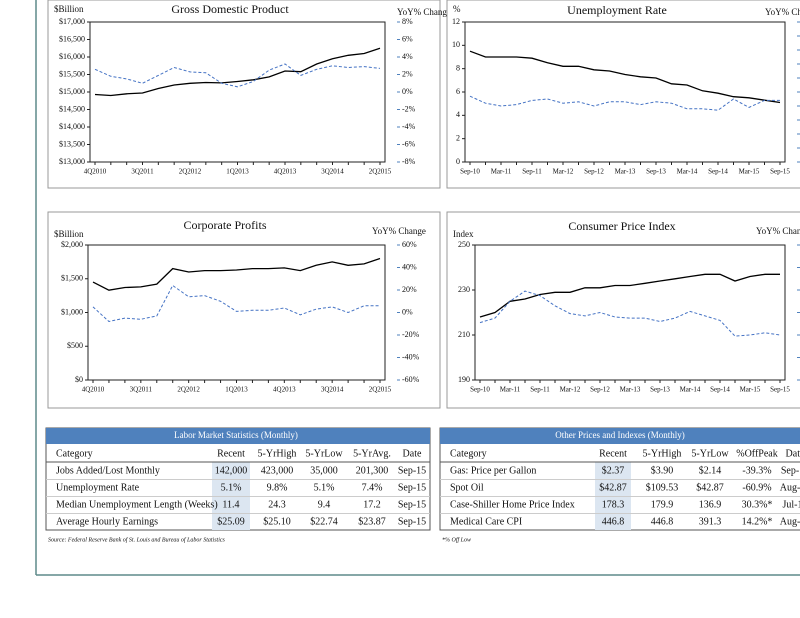 This screenshot has height=618, width=800. What do you see at coordinates (238, 436) in the screenshot?
I see `table-title-bar` at bounding box center [238, 436].